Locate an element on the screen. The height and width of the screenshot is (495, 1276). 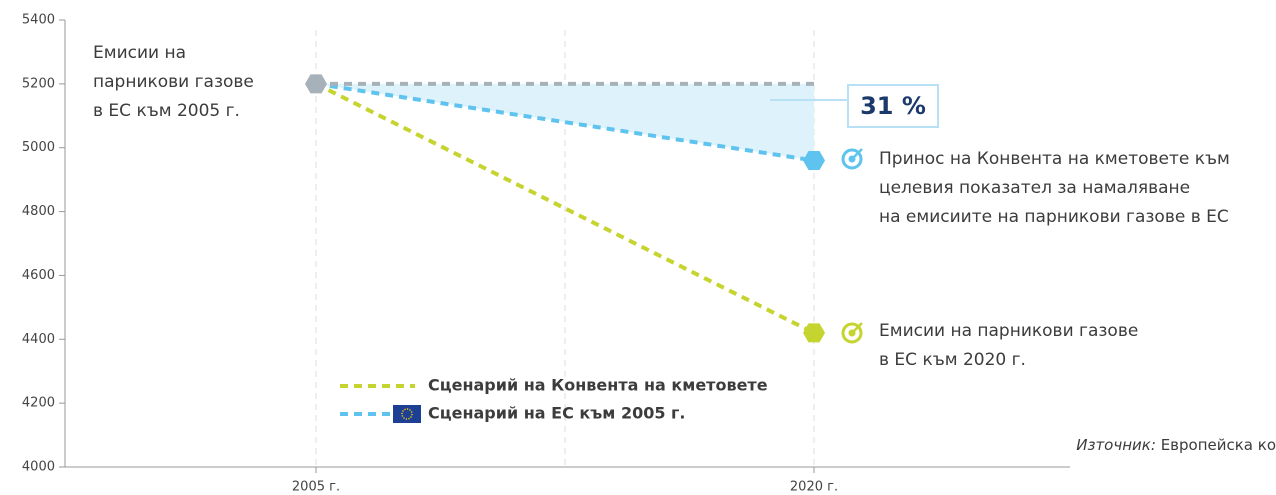
annotation: Принос на Конвента на кметовете към is located at coordinates (1054, 159).